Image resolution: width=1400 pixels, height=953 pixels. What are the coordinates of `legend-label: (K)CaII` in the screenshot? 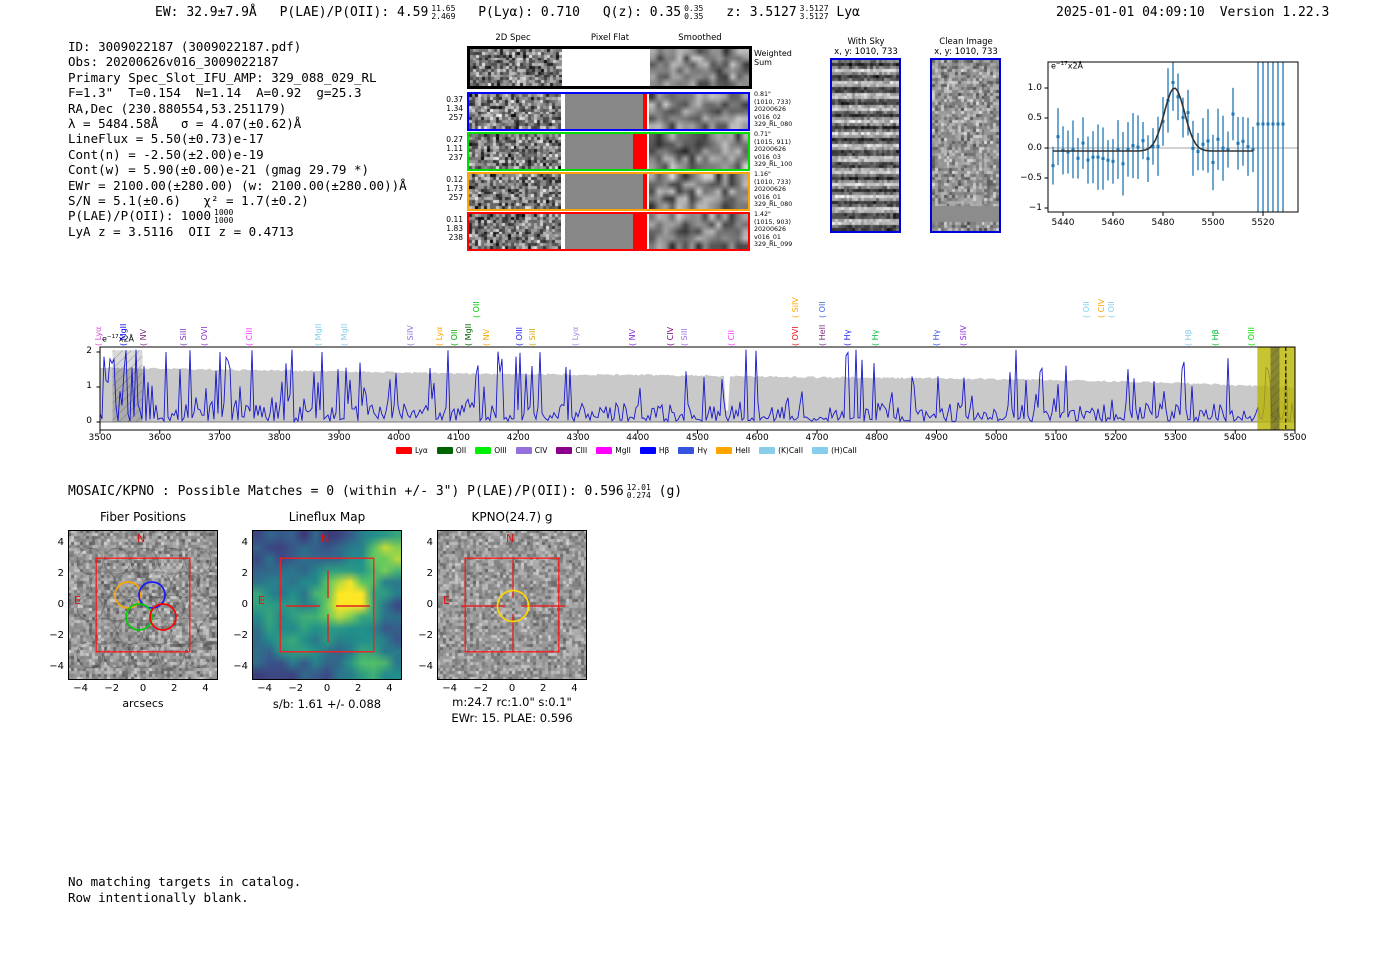 It's located at (791, 450).